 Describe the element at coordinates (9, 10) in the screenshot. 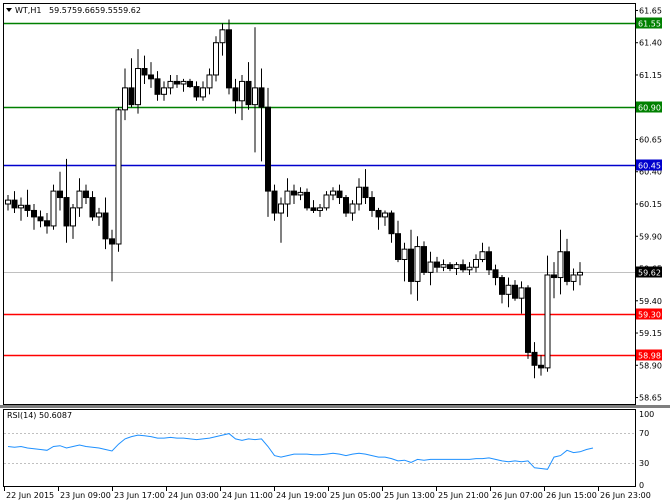

I see `dropdown-triangle-icon` at that location.